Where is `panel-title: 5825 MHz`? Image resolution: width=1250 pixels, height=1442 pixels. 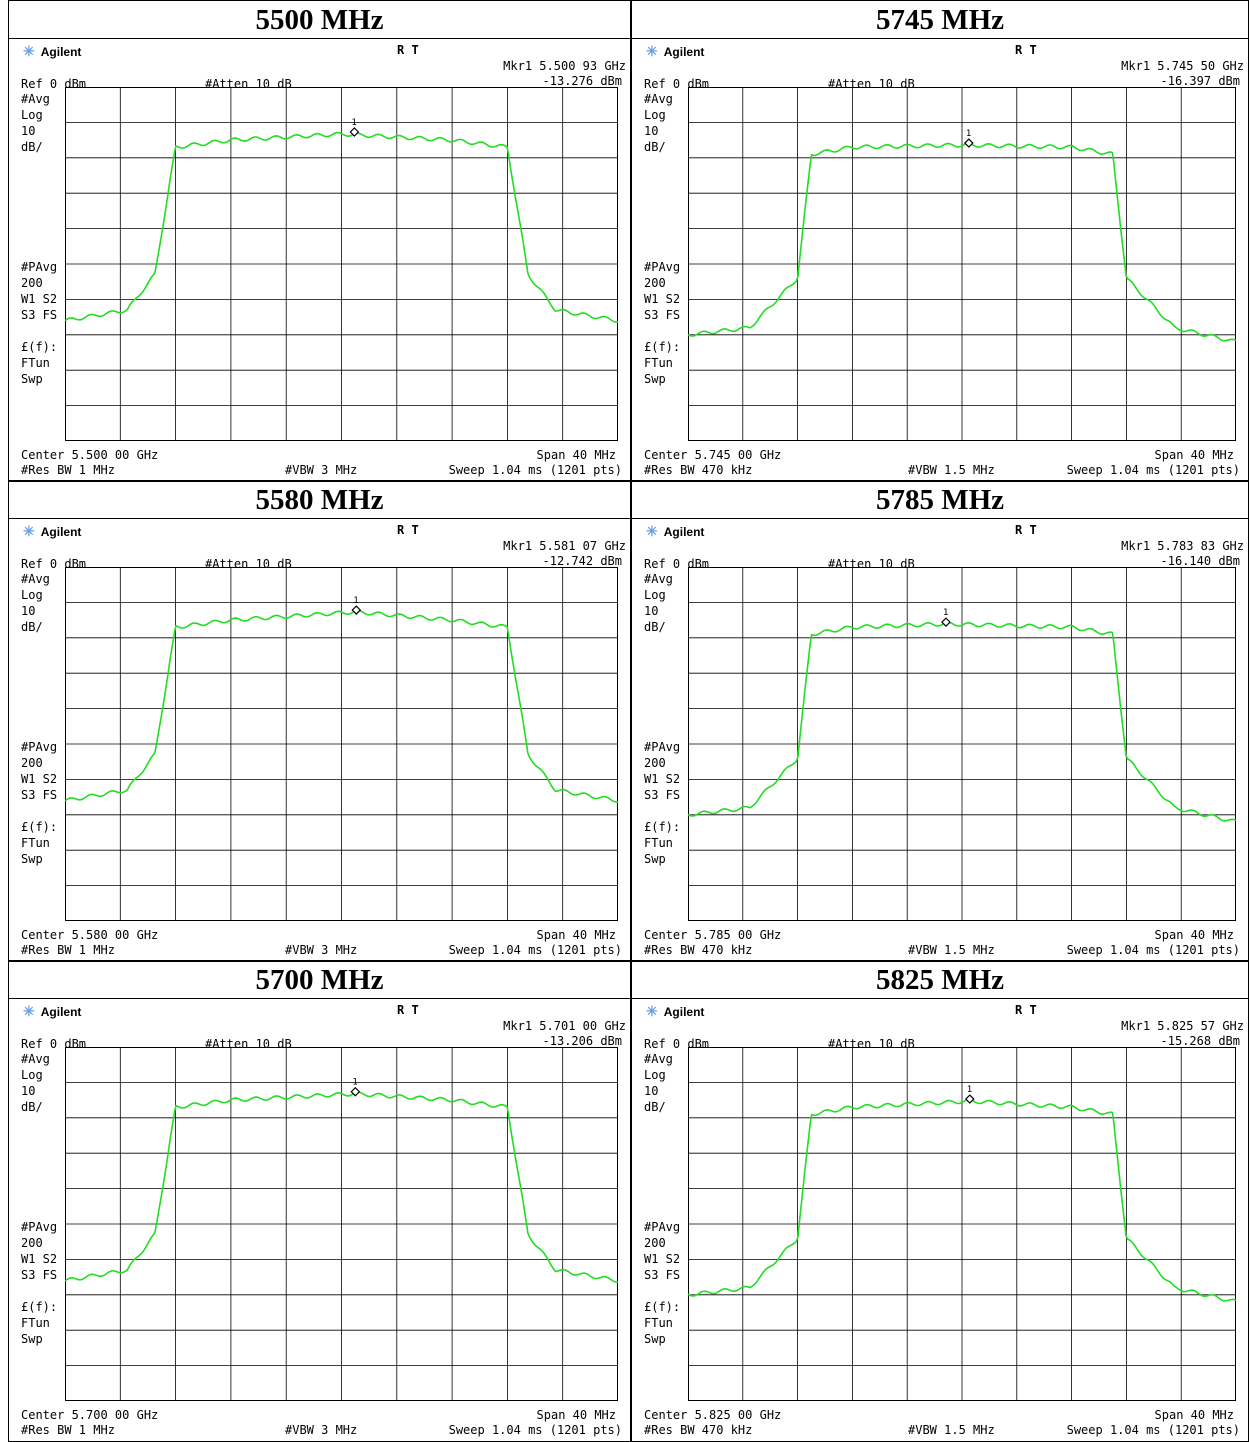
panel-title: 5825 MHz is located at coordinates (940, 979).